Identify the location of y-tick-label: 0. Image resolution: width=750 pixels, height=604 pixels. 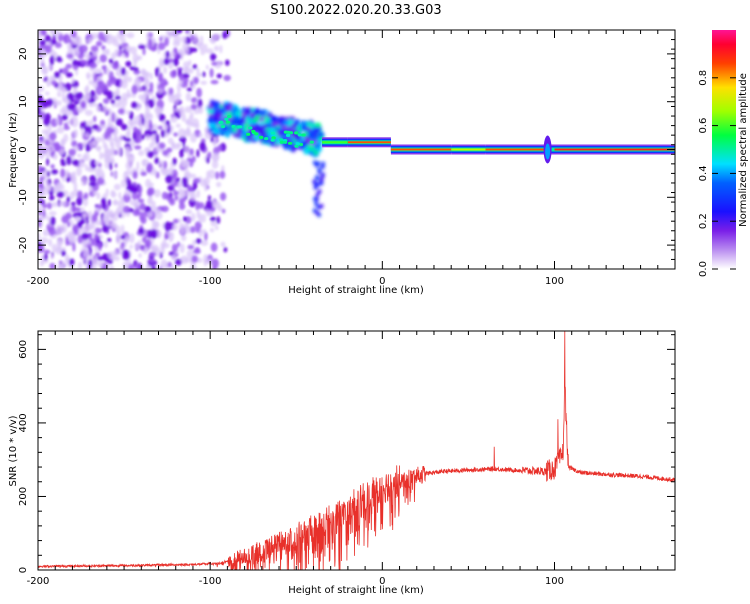
(23, 570).